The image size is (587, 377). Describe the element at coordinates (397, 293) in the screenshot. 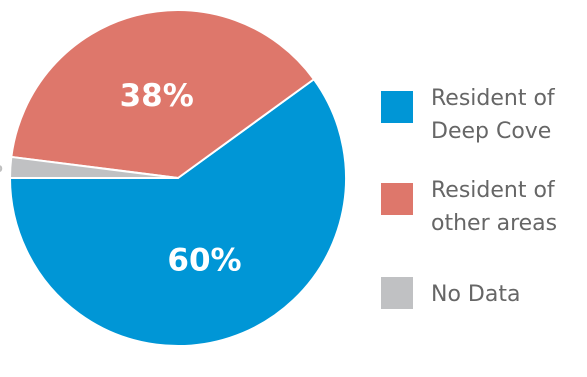

I see `legend-swatch-no-data` at that location.